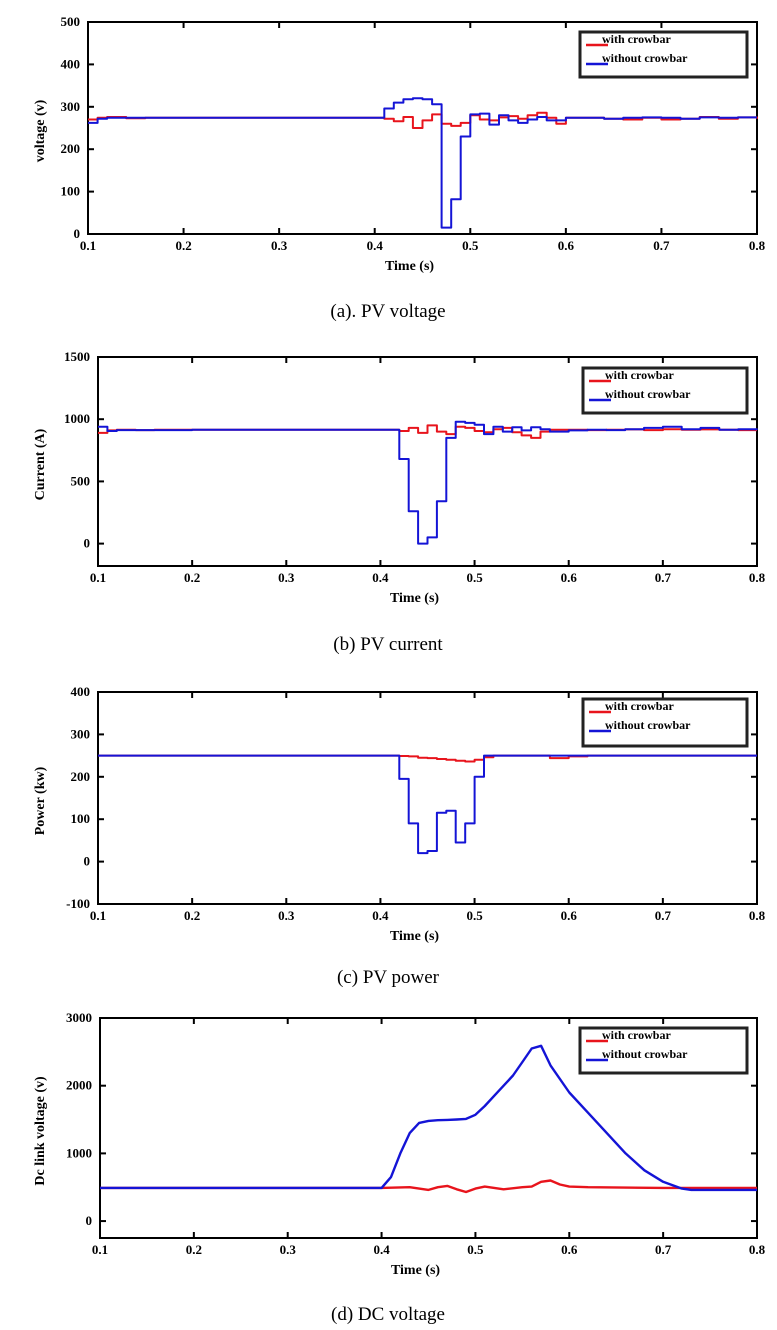 The height and width of the screenshot is (1330, 777). What do you see at coordinates (40, 1131) in the screenshot?
I see `y-axis-label: Dc link voltage (v)` at bounding box center [40, 1131].